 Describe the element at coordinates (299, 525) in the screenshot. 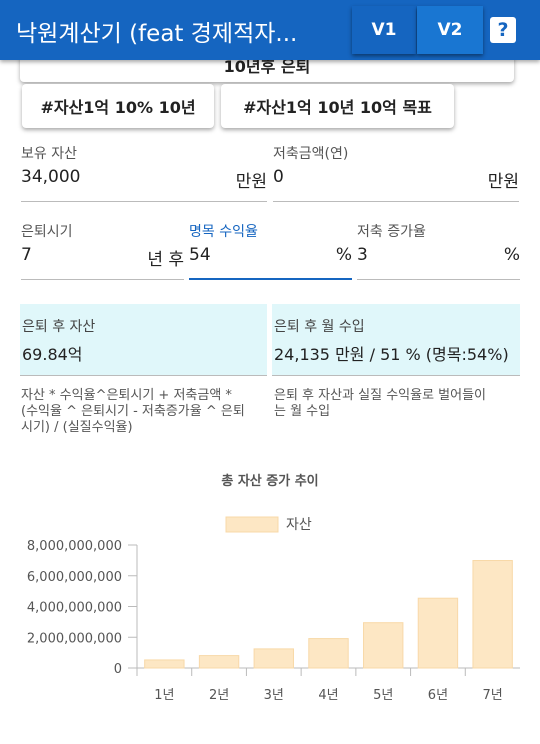

I see `legend-label: 자산` at that location.